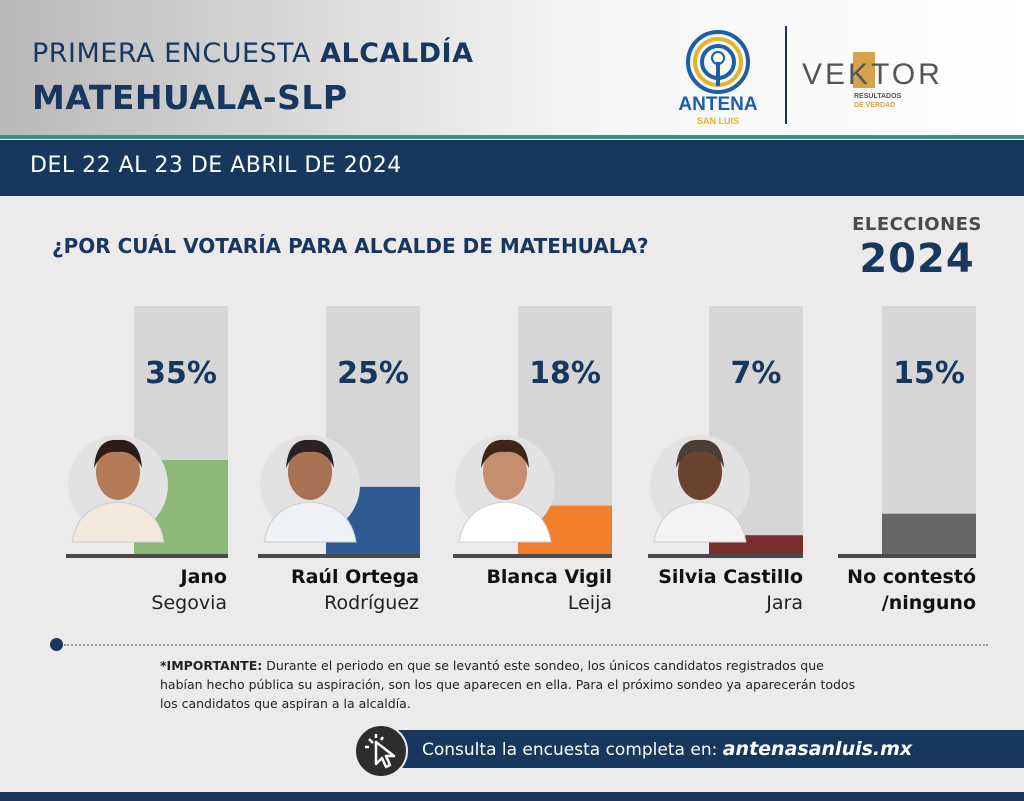 This screenshot has height=801, width=1024. I want to click on date-bar, so click(512, 168).